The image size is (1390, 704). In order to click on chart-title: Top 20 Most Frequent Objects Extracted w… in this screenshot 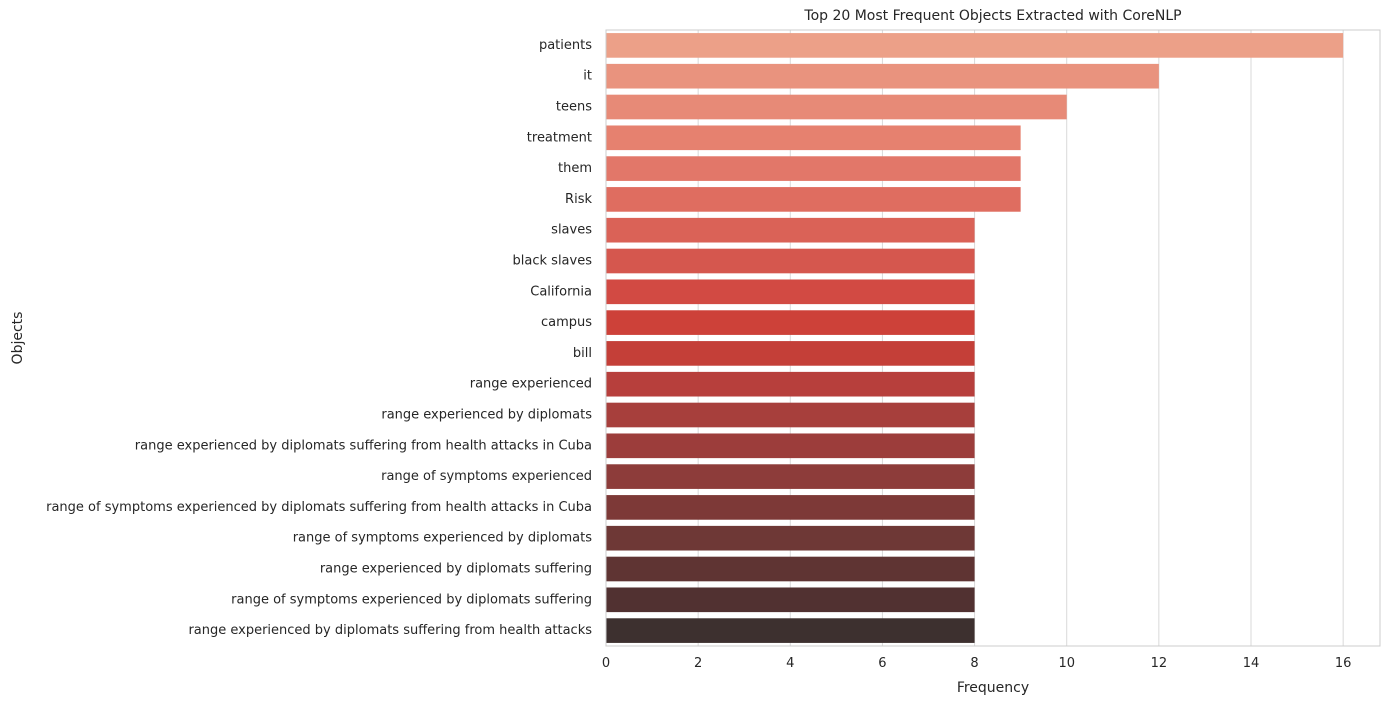, I will do `click(992, 16)`.